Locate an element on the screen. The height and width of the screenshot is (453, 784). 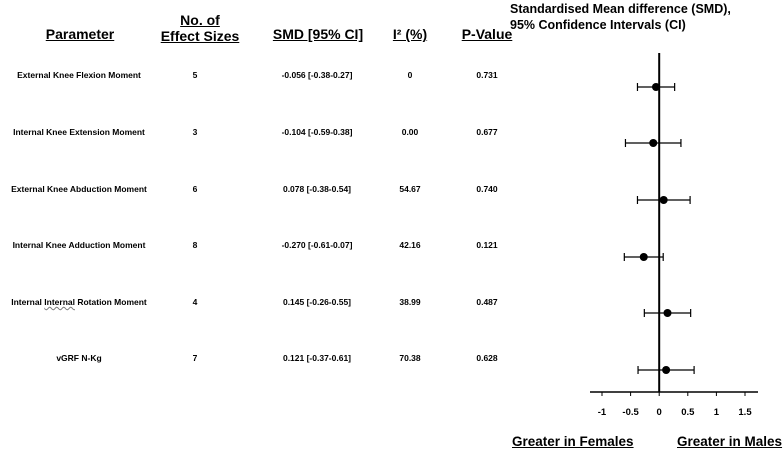
row-6-parameter: vGRF N-Kg is located at coordinates (79, 358).